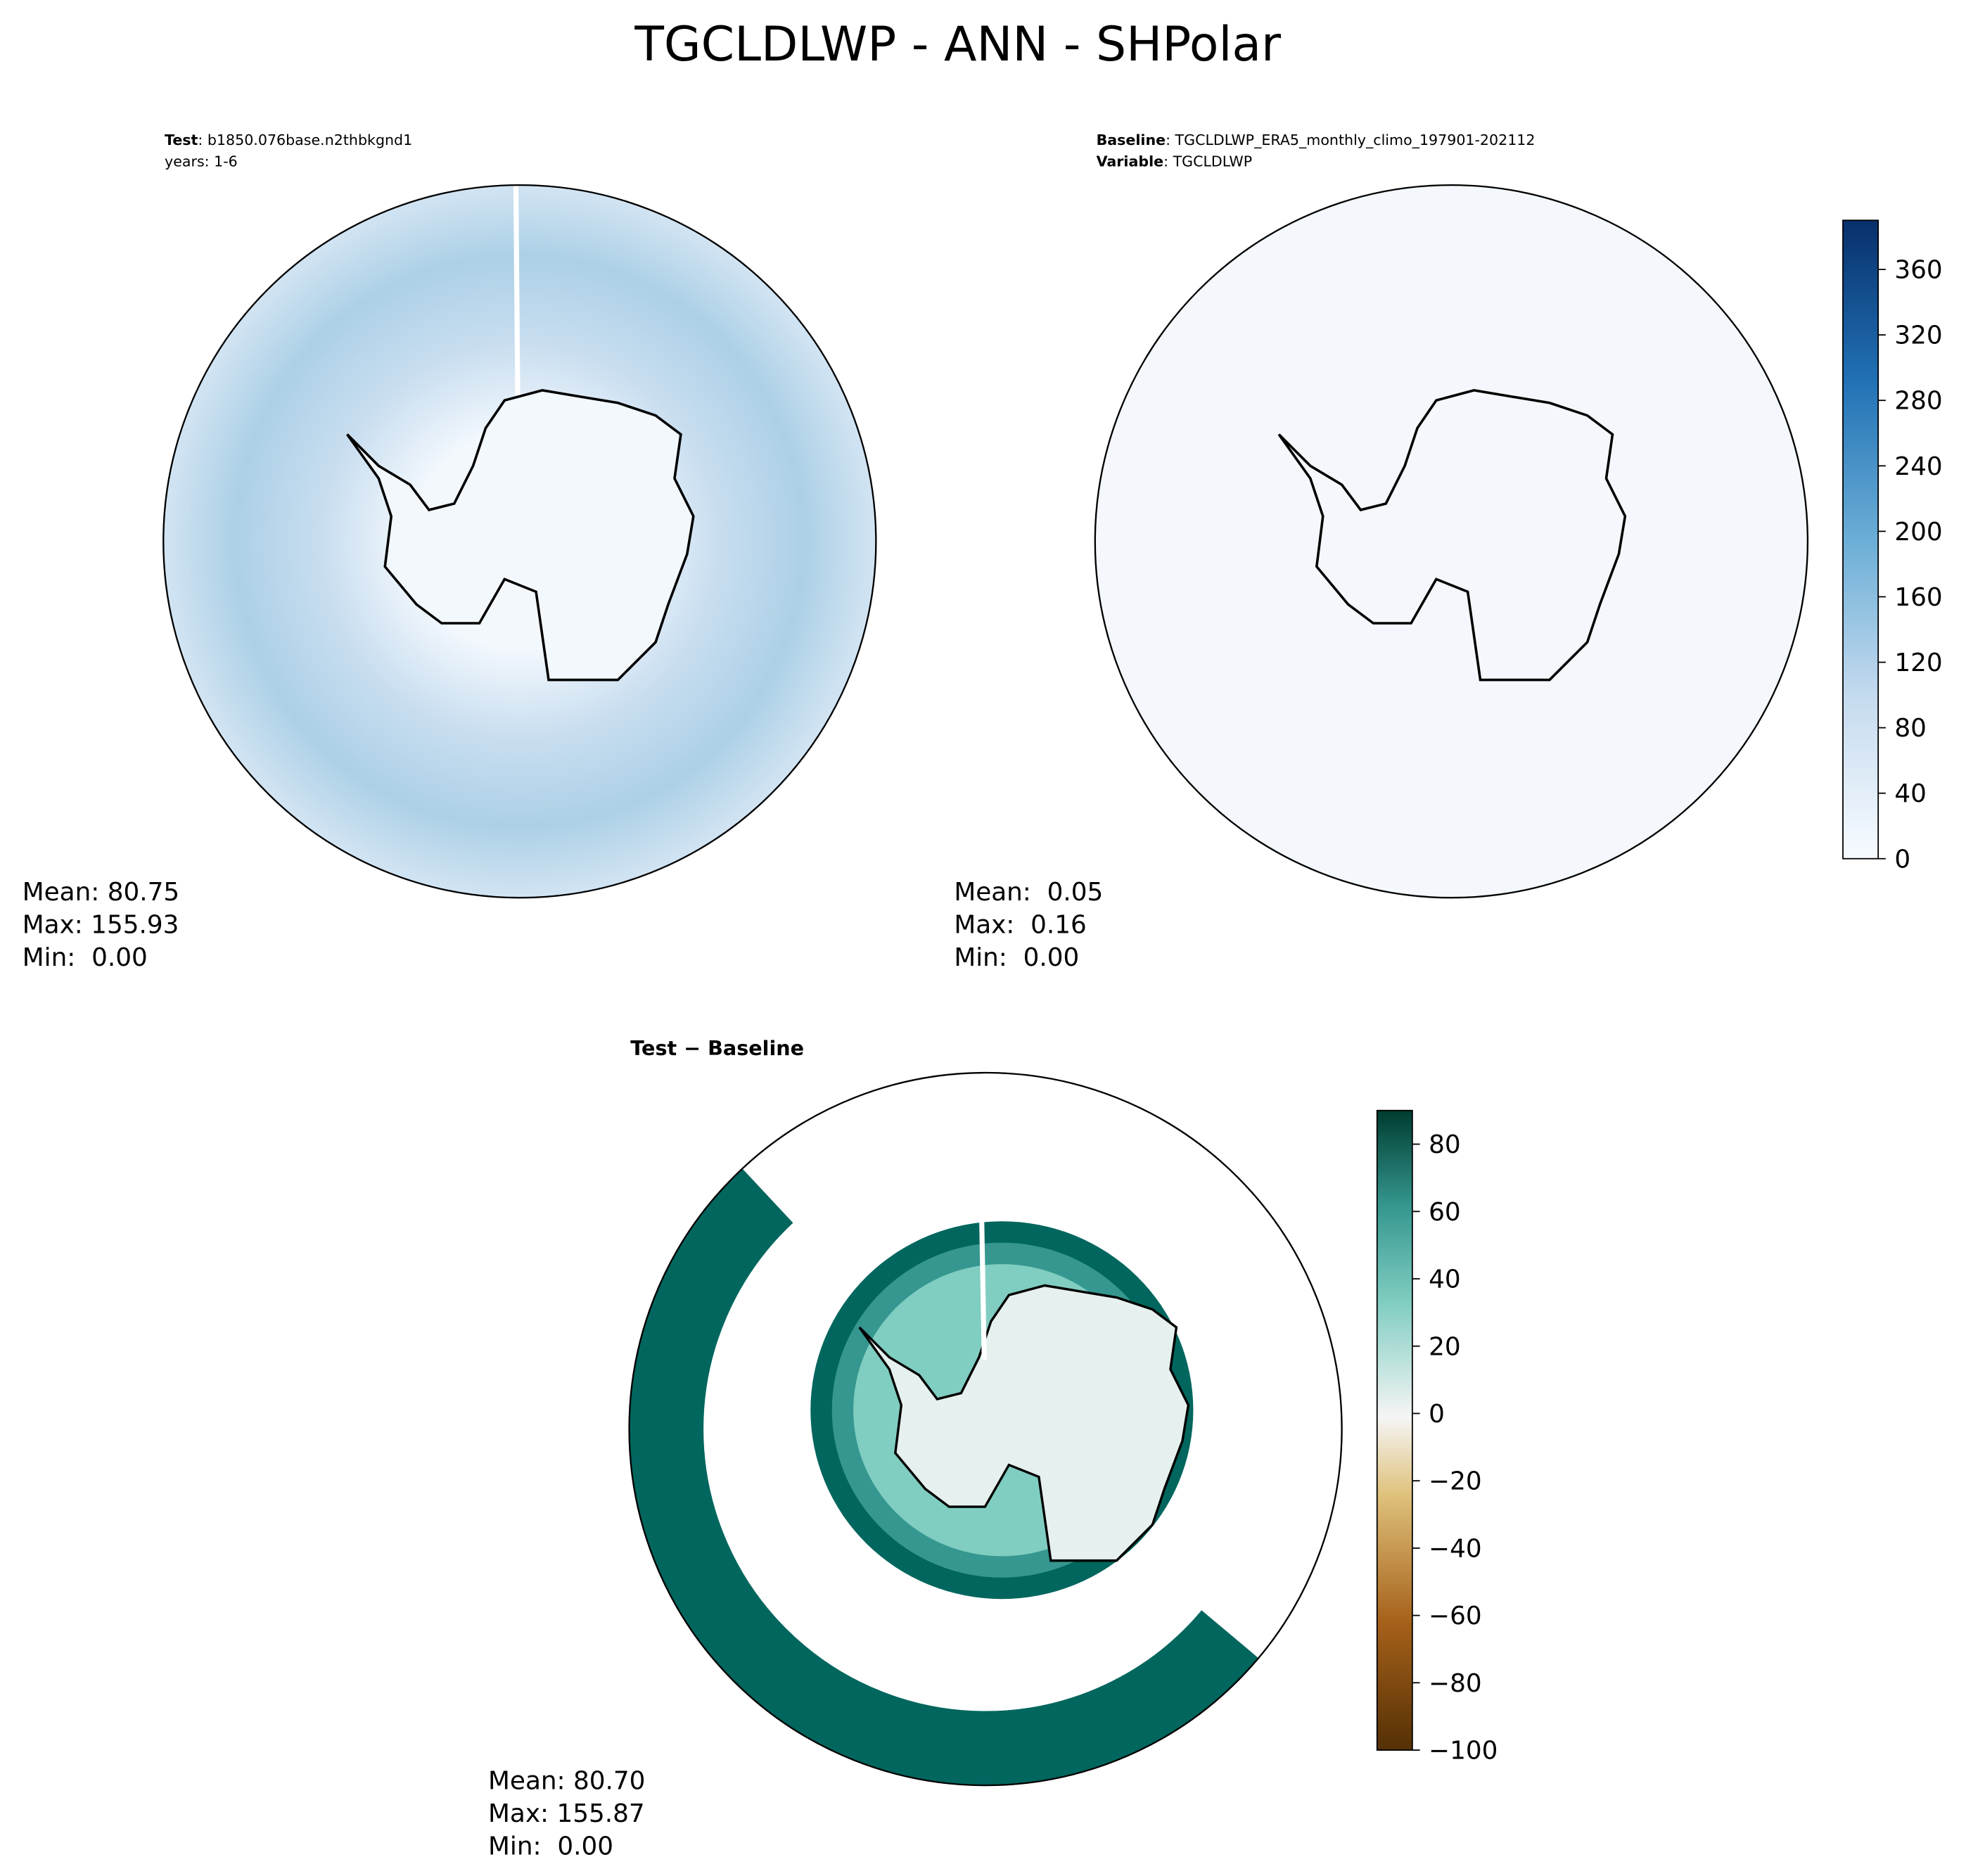  I want to click on colorbar-tick-label: 160, so click(1918, 597).